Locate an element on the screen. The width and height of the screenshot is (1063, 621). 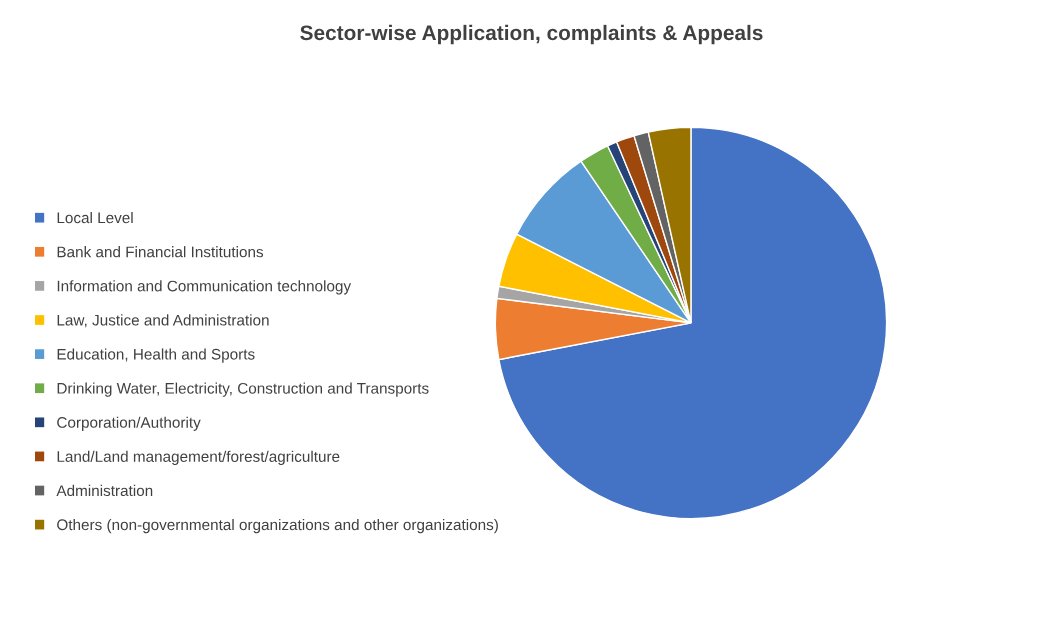
legend-label: Land/Land management/forest/agriculture is located at coordinates (198, 457).